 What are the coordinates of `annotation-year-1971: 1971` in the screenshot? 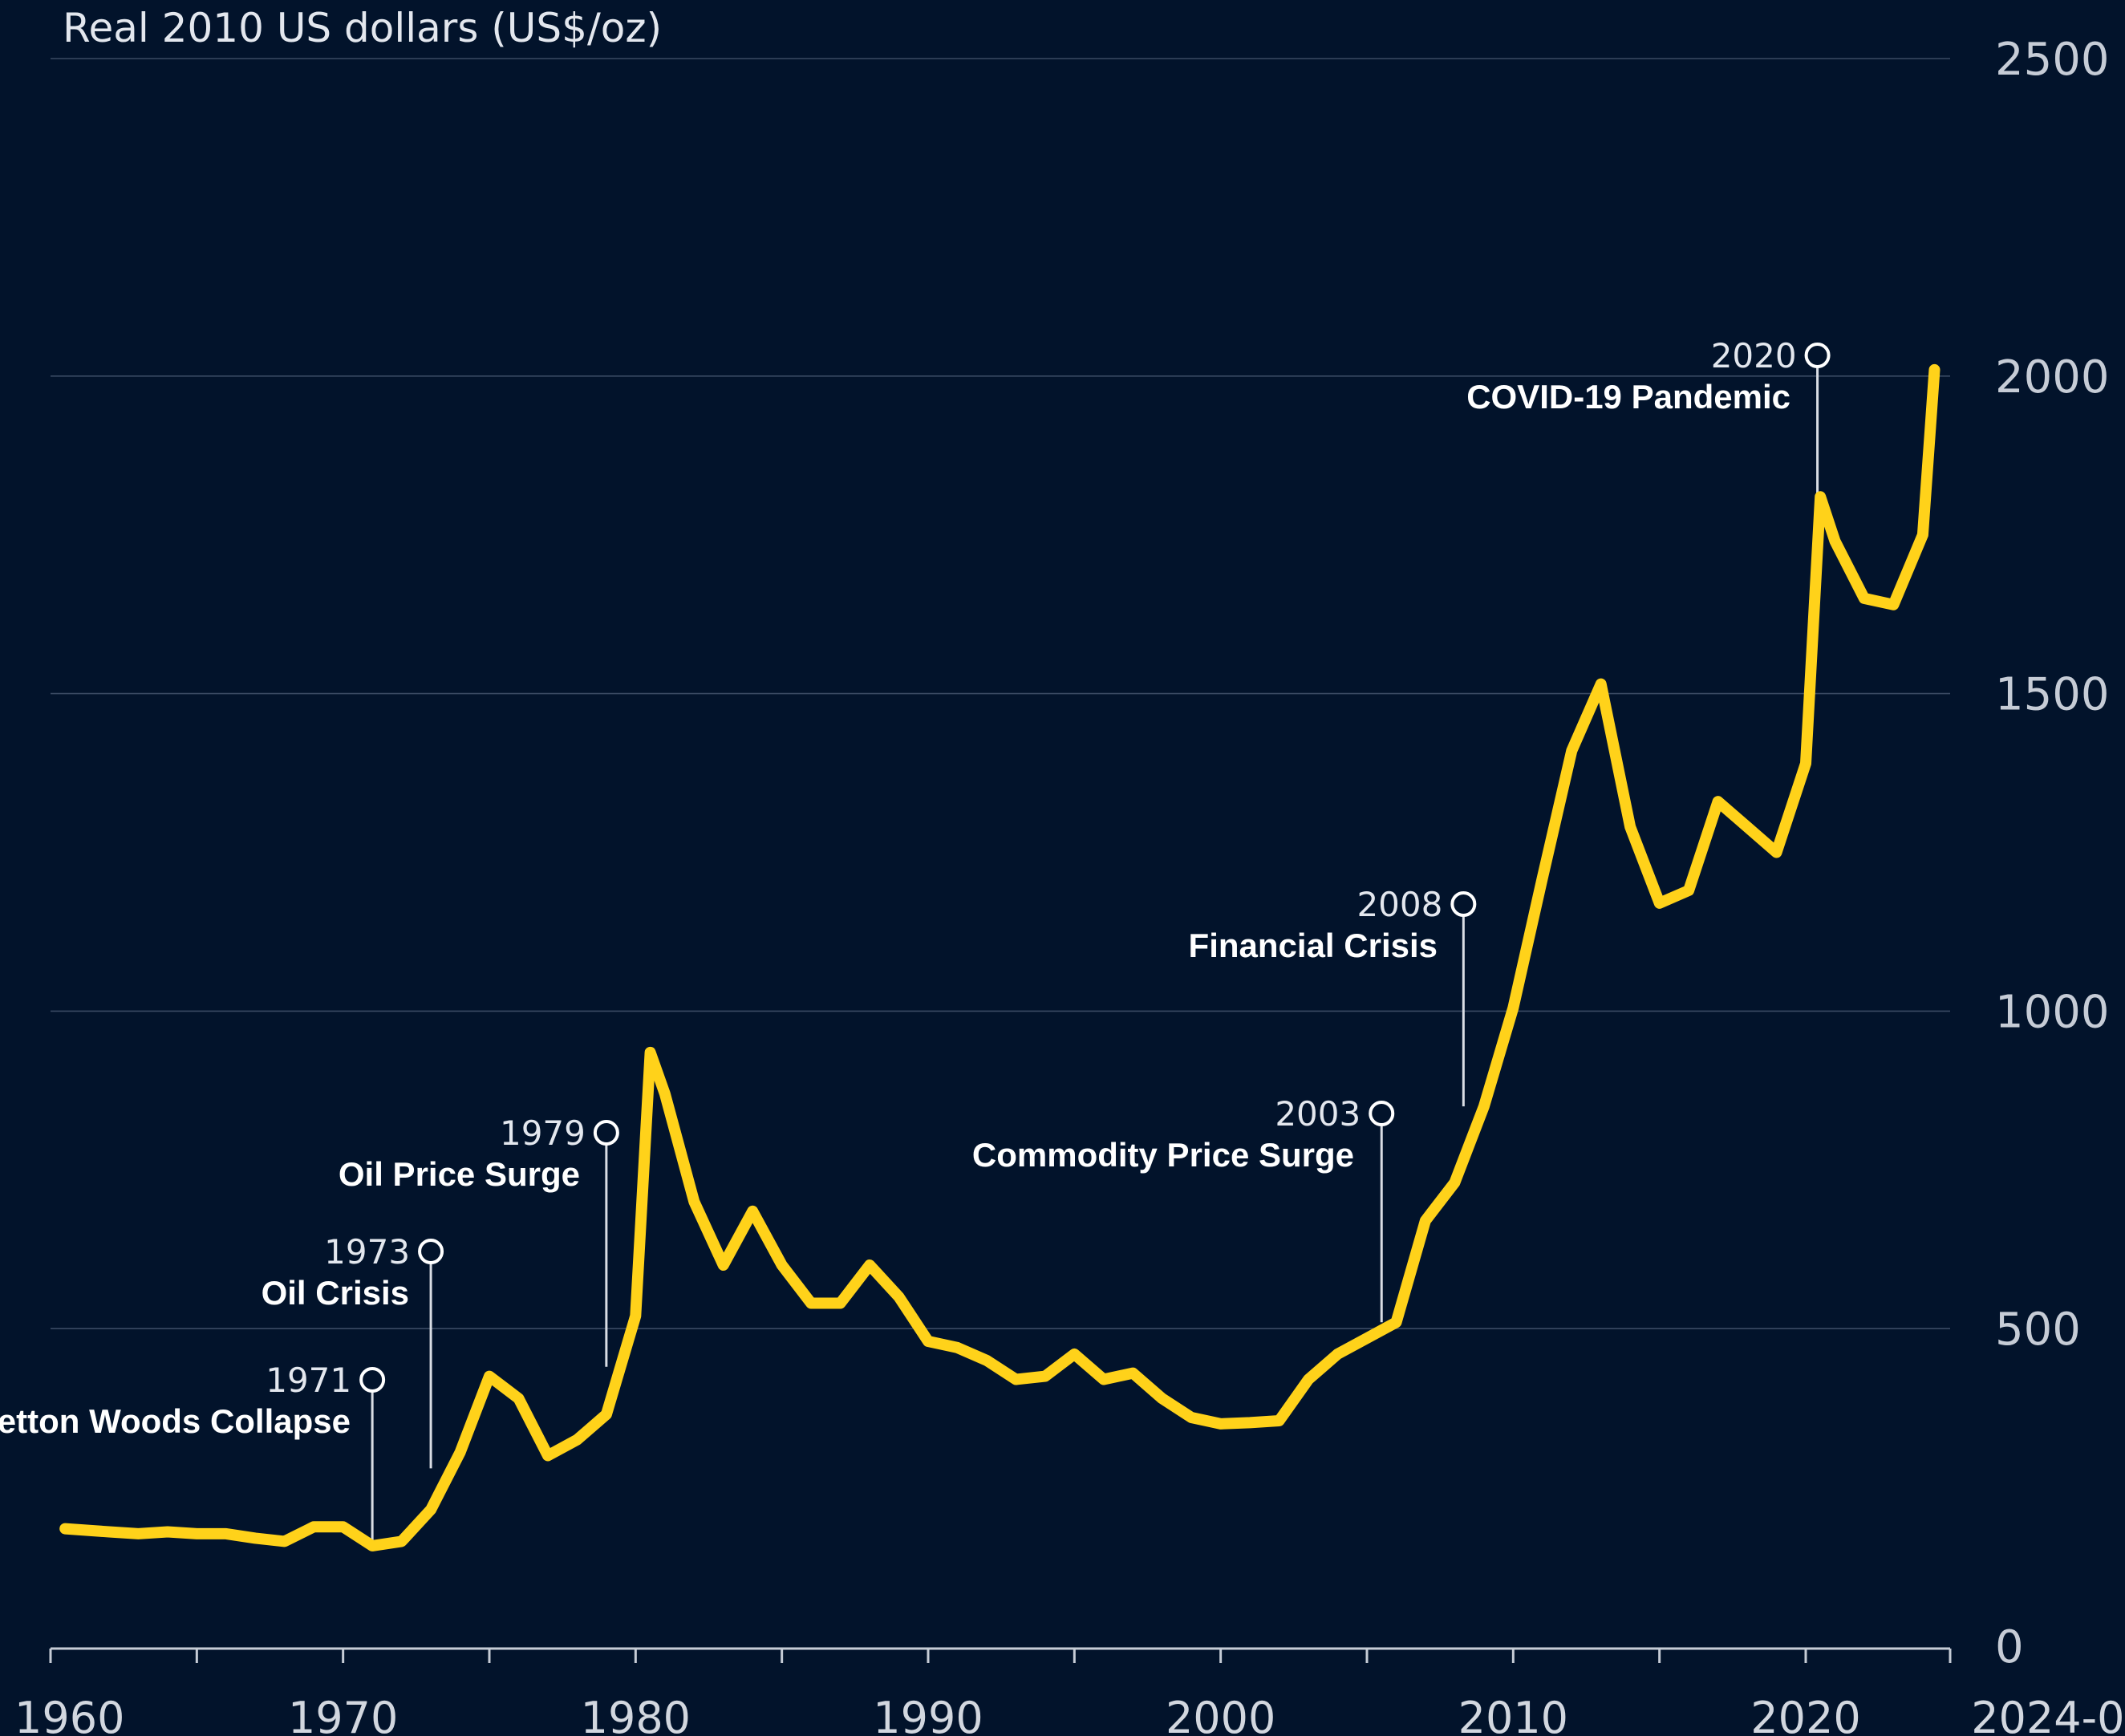 It's located at (308, 1381).